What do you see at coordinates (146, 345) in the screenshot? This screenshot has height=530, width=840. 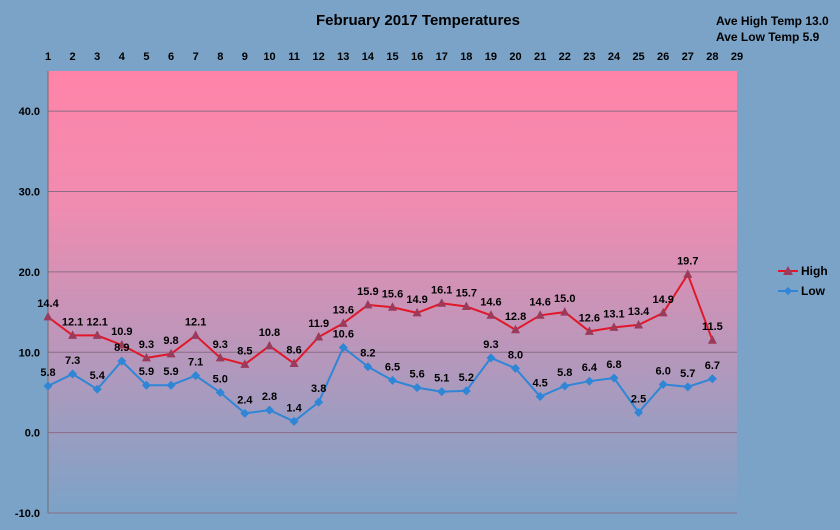 I see `high-data-label: 9.3` at bounding box center [146, 345].